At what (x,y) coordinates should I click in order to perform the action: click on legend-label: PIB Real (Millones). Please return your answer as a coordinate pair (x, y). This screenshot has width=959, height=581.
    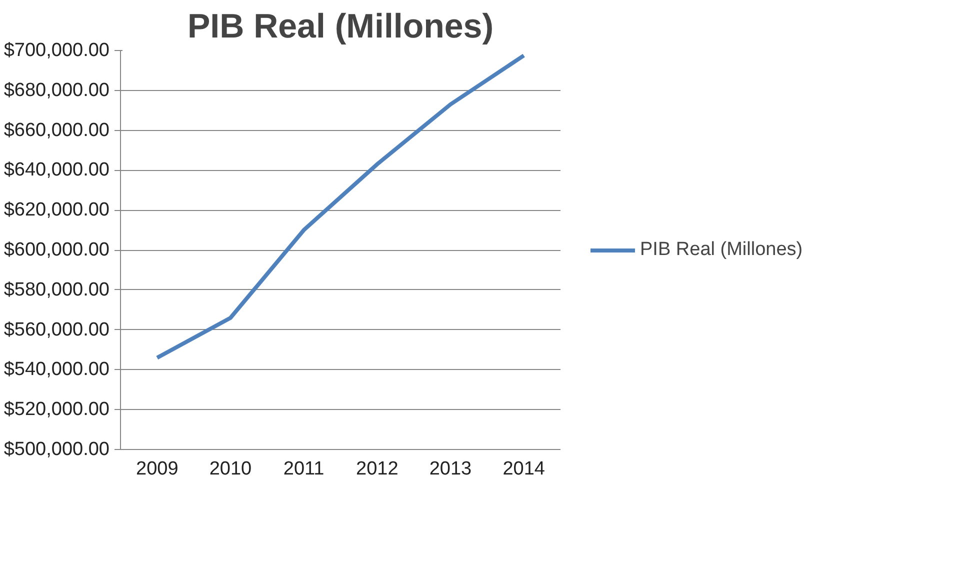
    Looking at the image, I should click on (721, 249).